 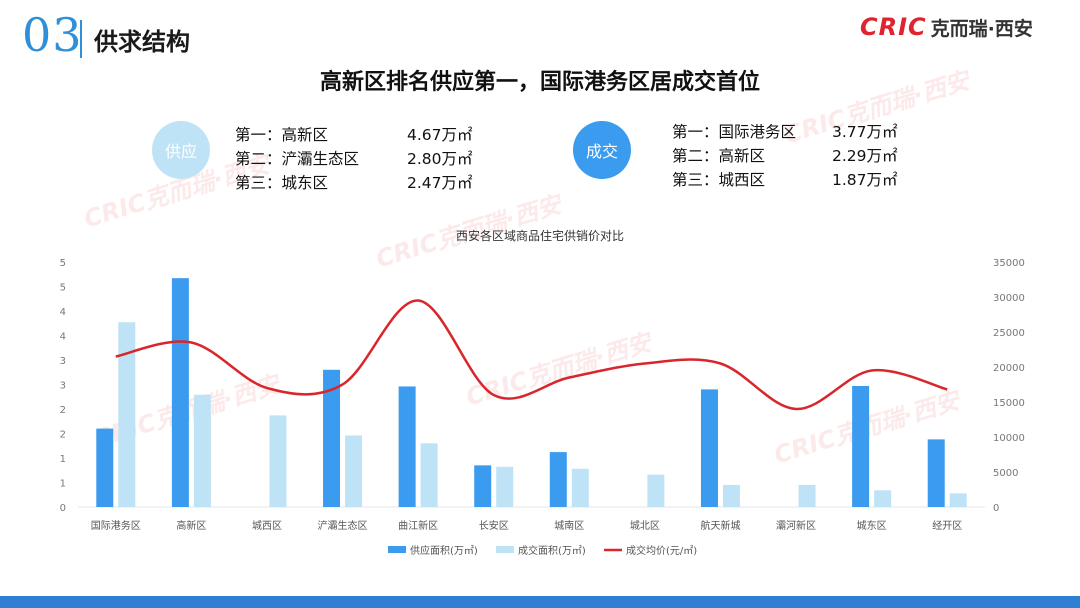 What do you see at coordinates (1009, 368) in the screenshot?
I see `right-axis-tick: 20000` at bounding box center [1009, 368].